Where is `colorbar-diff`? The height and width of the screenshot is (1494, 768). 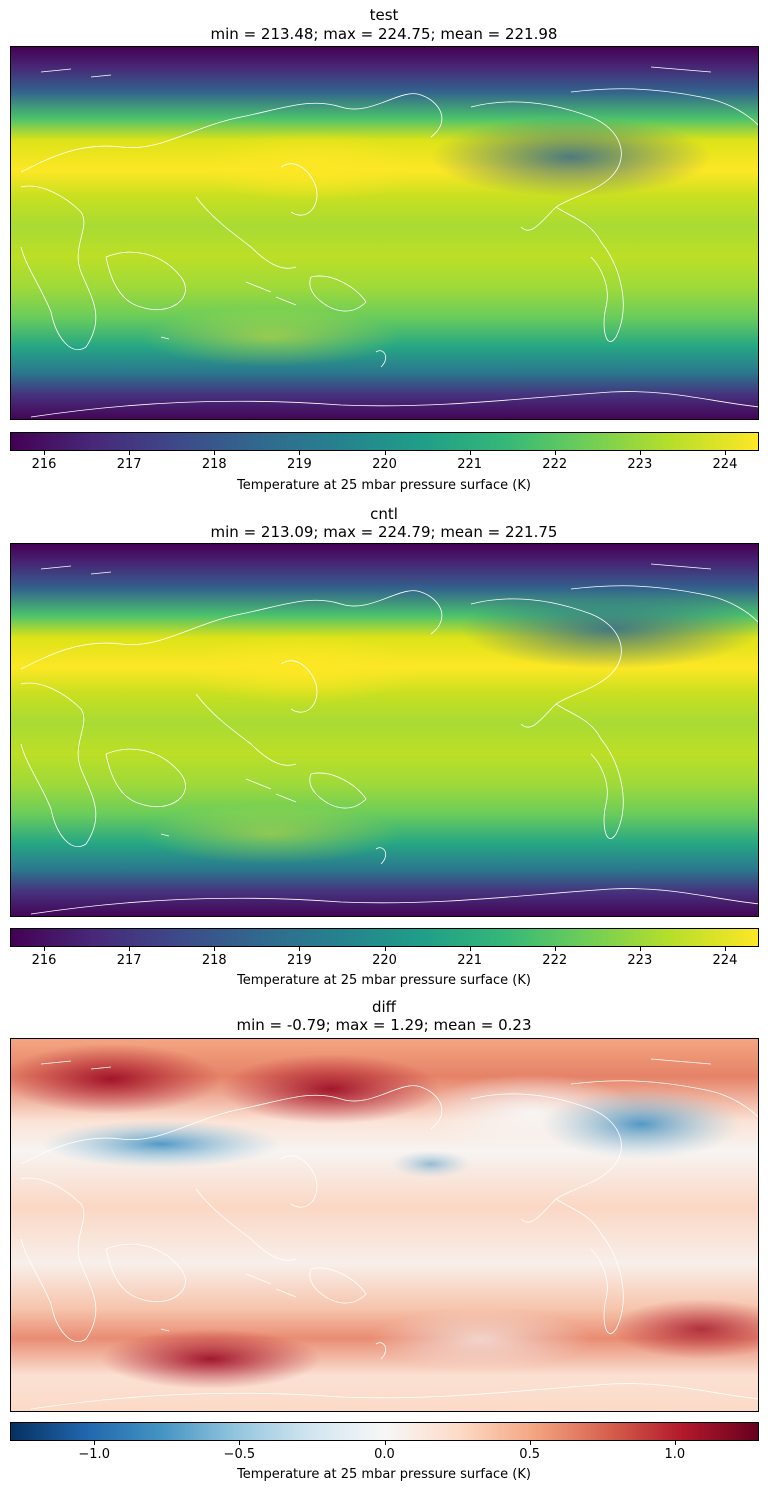 colorbar-diff is located at coordinates (384, 1431).